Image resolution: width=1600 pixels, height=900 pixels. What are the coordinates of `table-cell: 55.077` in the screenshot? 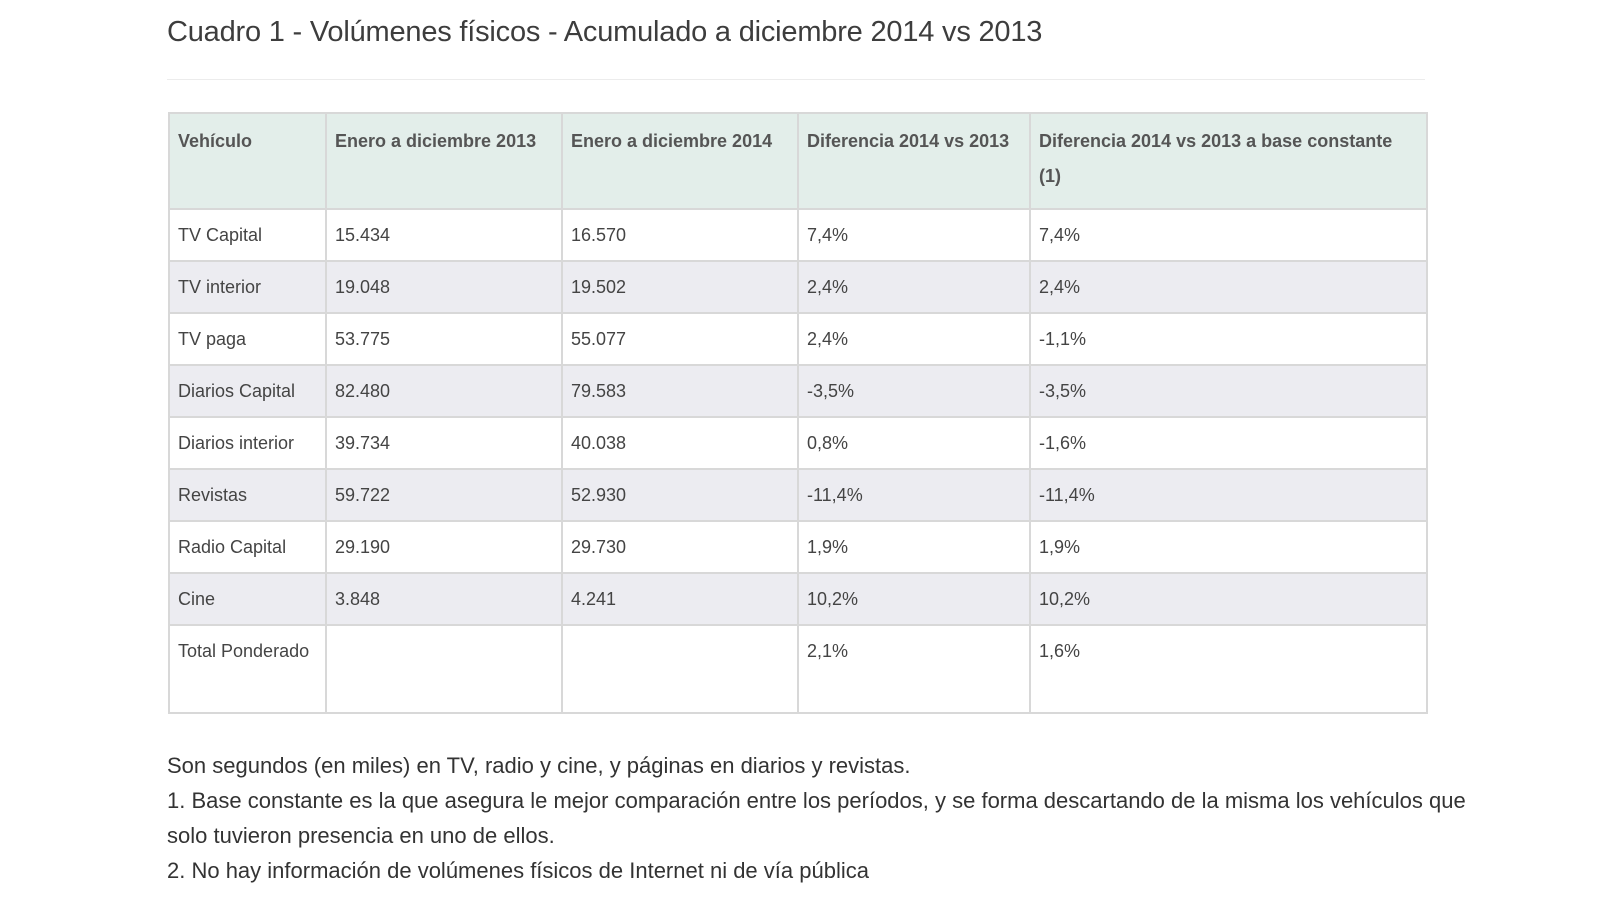 It's located at (680, 339).